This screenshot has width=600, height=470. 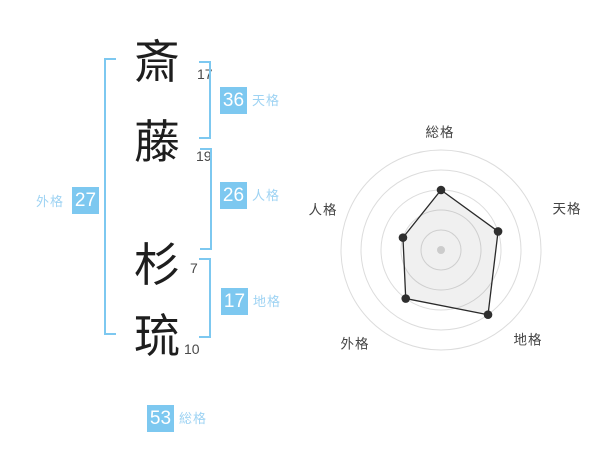 I want to click on soukaku-badge: 53, so click(x=160, y=418).